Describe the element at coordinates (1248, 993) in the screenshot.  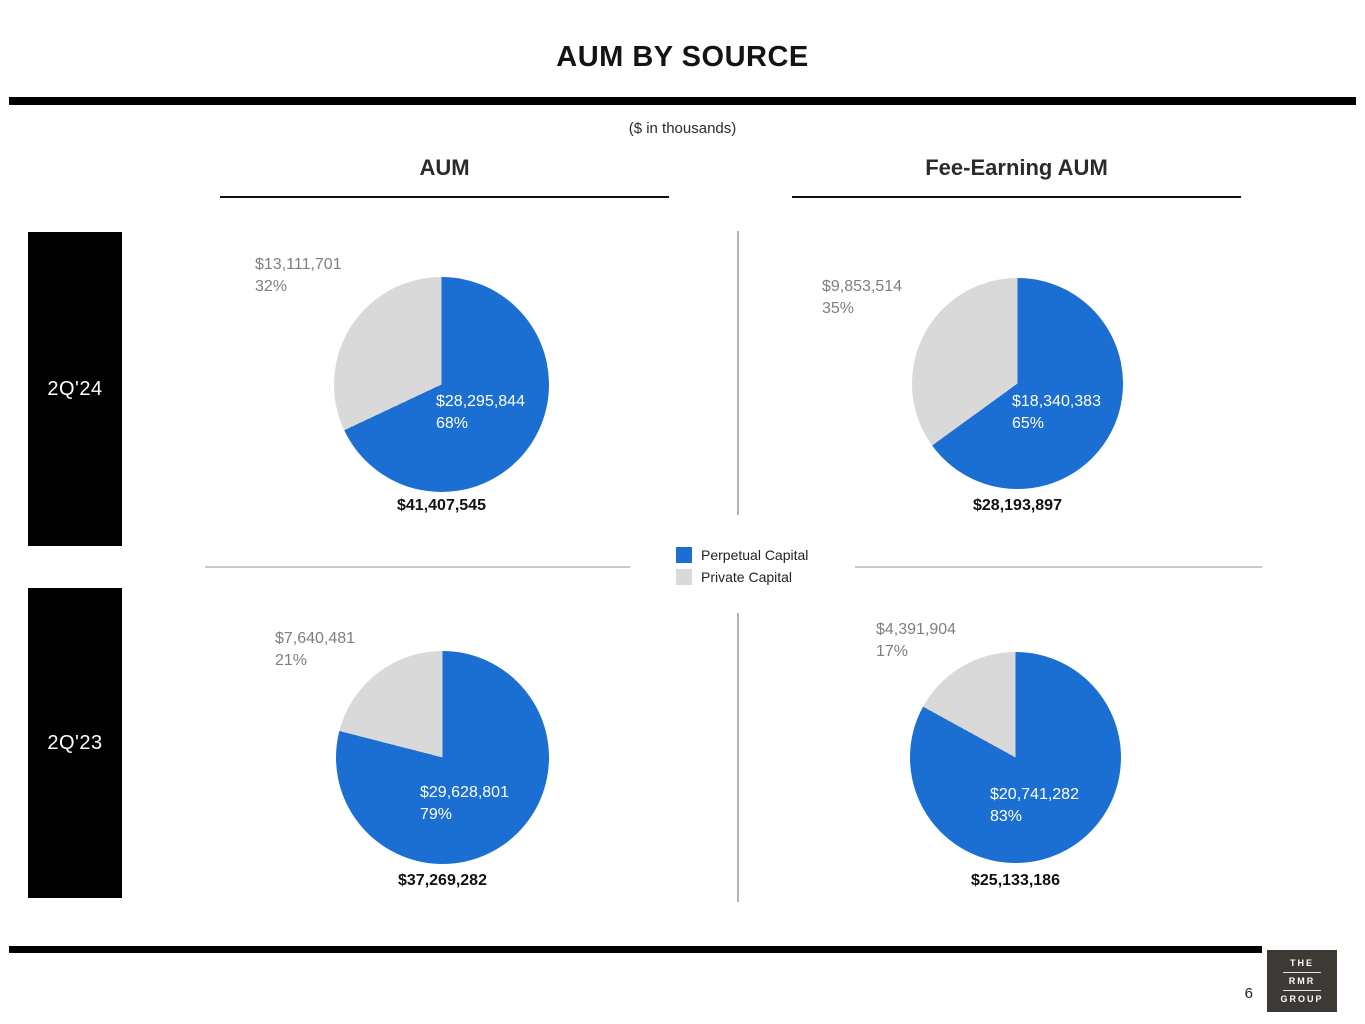
I see `page-number: 6` at that location.